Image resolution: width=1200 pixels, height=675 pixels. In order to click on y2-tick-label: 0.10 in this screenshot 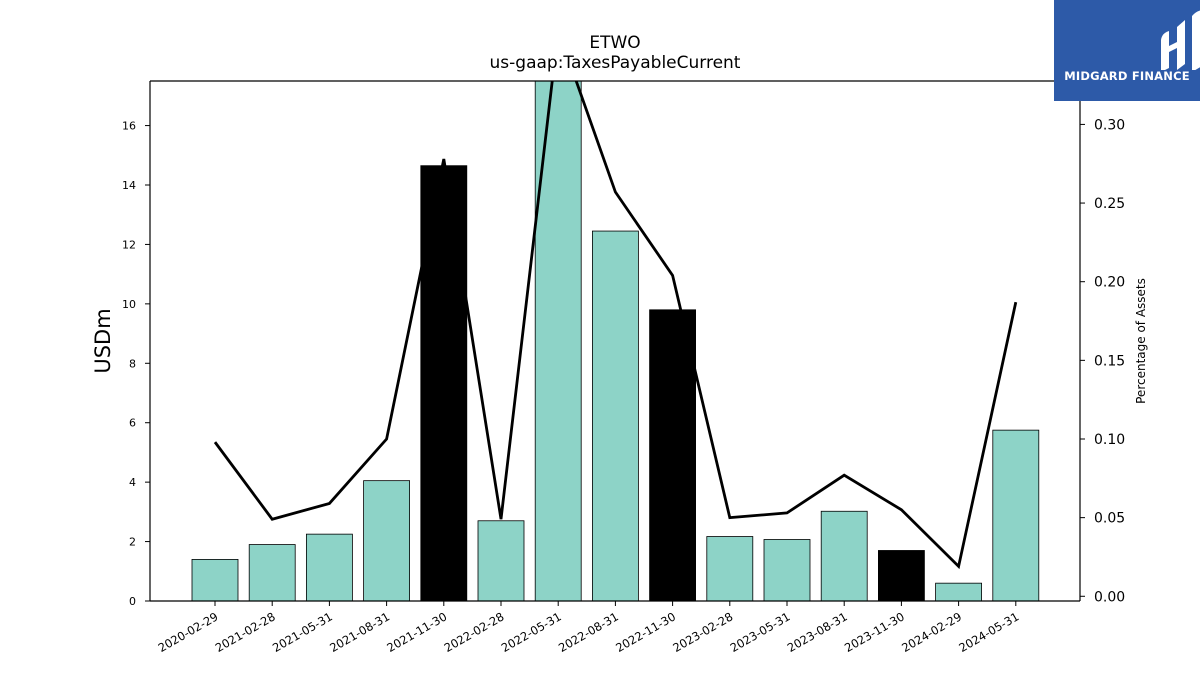, I will do `click(1109, 440)`.